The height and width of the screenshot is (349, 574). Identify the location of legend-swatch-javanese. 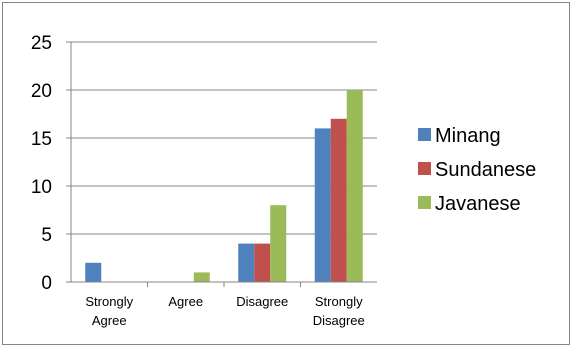
(424, 202).